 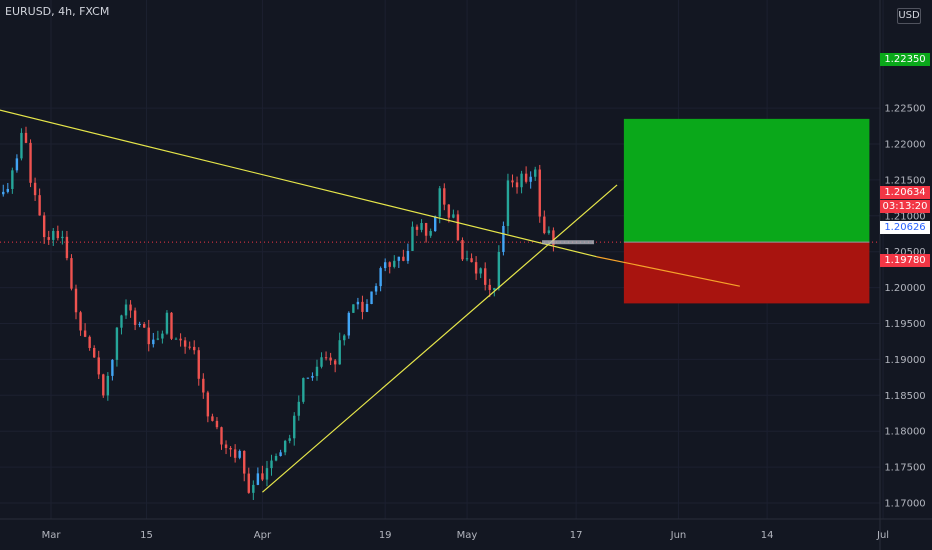 I want to click on currency-button: USD, so click(x=909, y=16).